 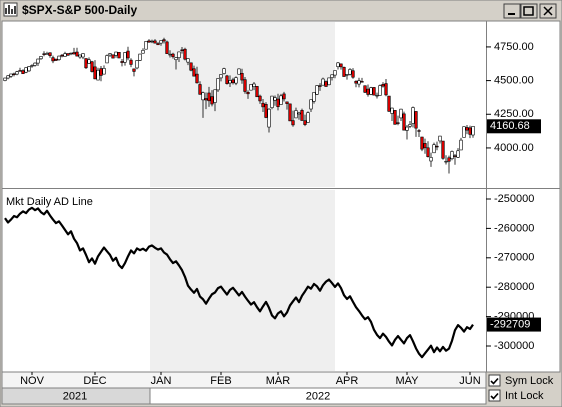 What do you see at coordinates (548, 11) in the screenshot?
I see `close-button` at bounding box center [548, 11].